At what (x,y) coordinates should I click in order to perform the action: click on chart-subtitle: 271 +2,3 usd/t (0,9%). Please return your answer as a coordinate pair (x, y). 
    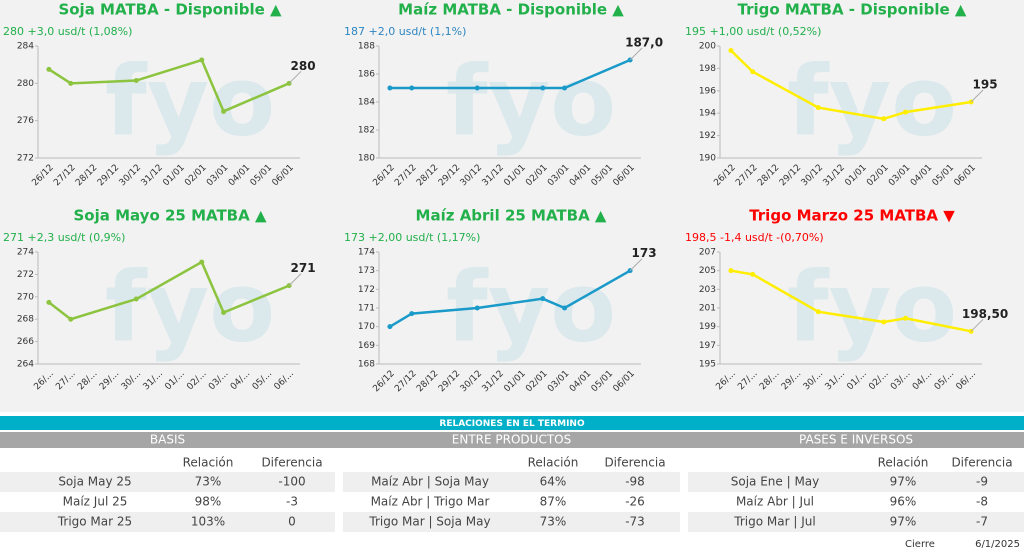
    Looking at the image, I should click on (64, 237).